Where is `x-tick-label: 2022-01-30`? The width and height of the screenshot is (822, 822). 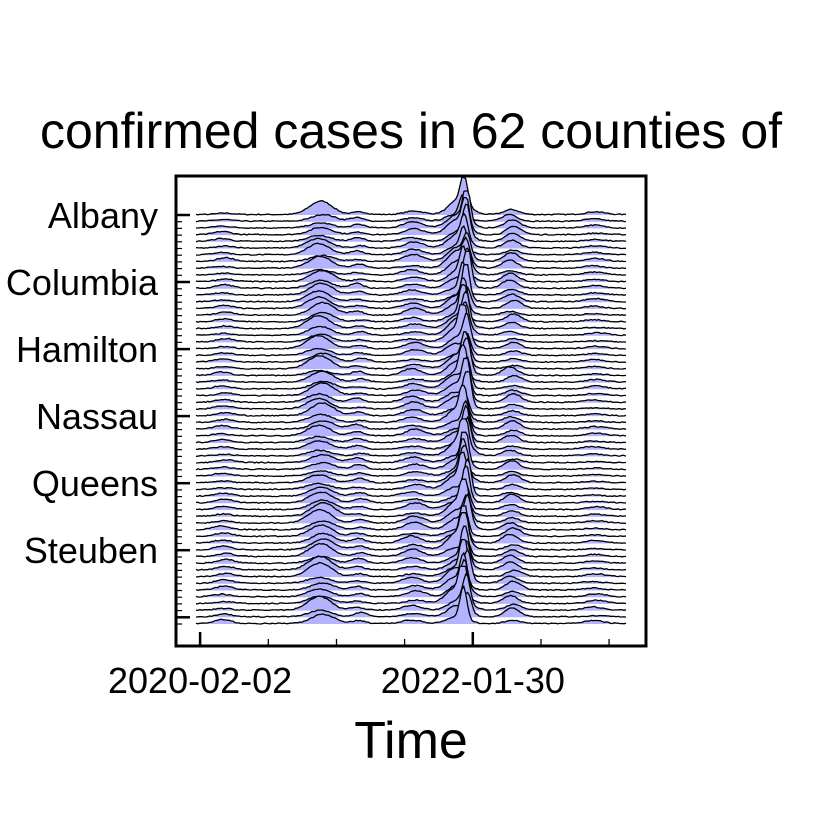 x-tick-label: 2022-01-30 is located at coordinates (473, 680).